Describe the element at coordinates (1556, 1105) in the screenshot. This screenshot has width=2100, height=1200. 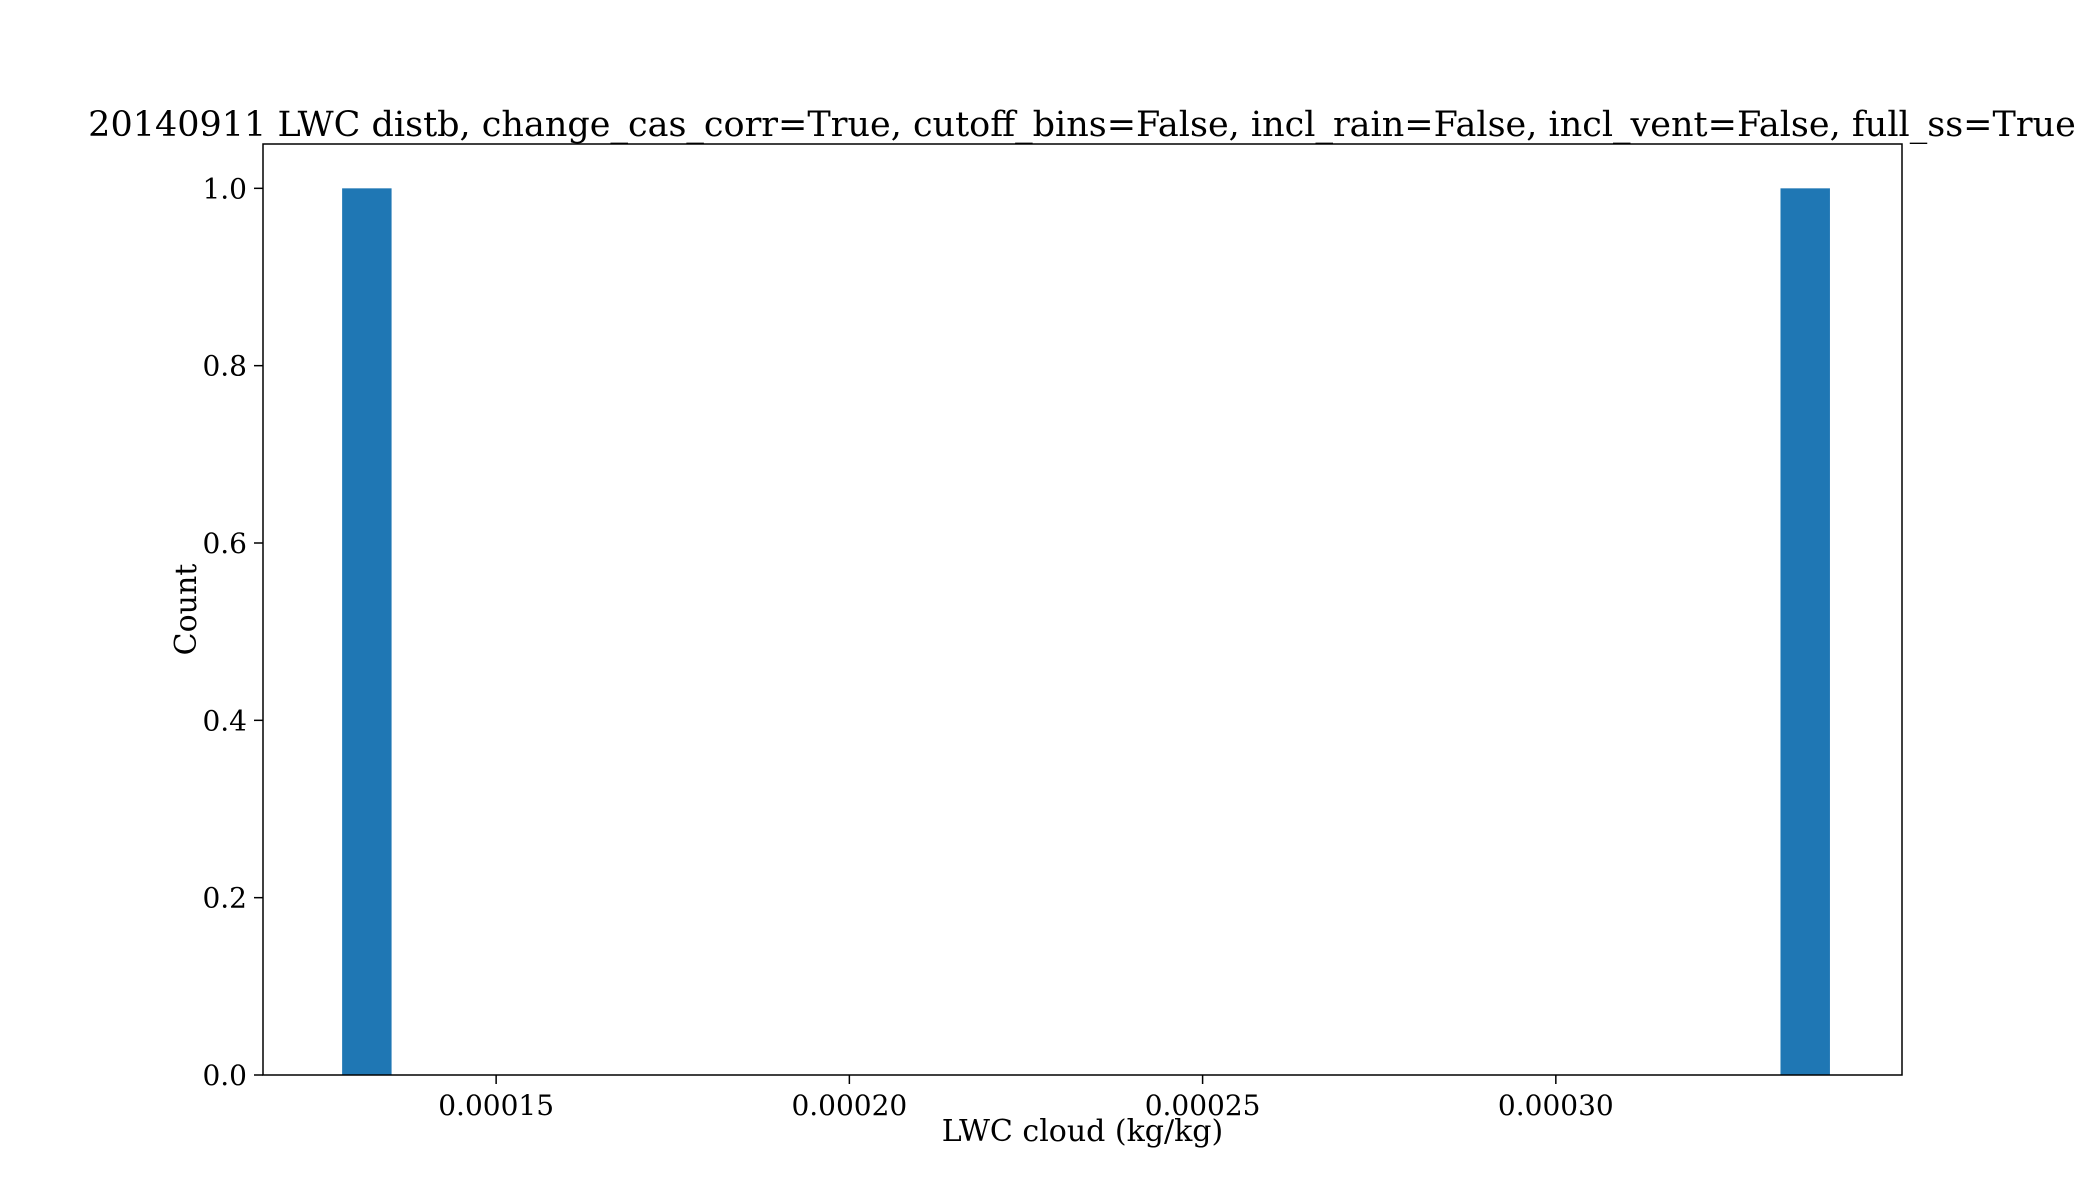
I see `x-tick-label: 0.00030` at that location.